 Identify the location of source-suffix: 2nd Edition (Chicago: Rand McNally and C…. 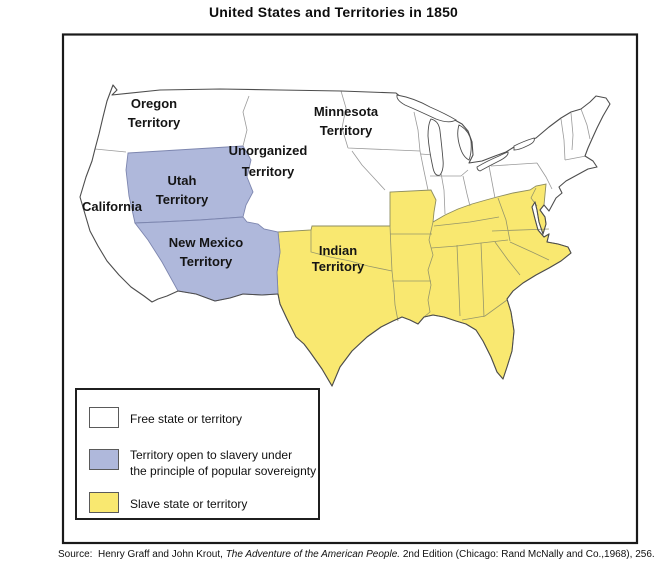
(527, 554).